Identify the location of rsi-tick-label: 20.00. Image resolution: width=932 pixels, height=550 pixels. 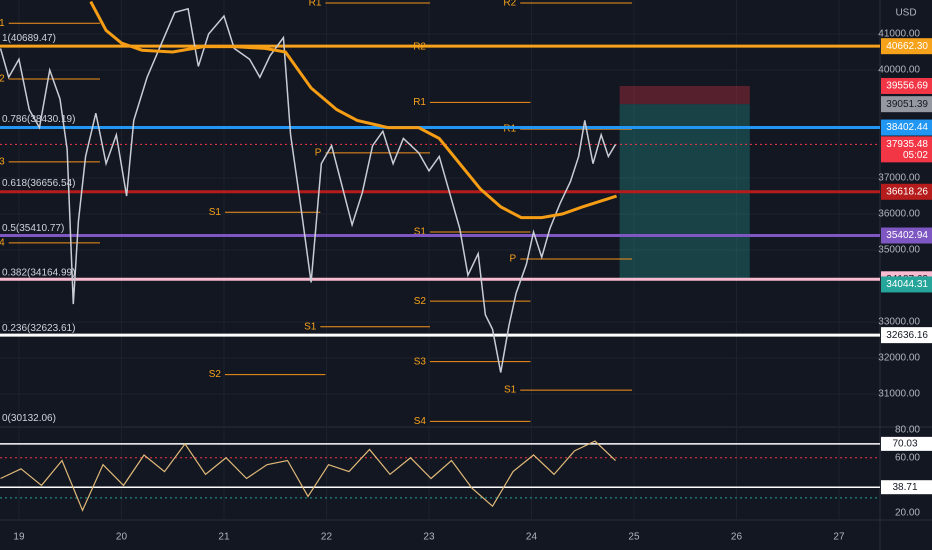
(907, 513).